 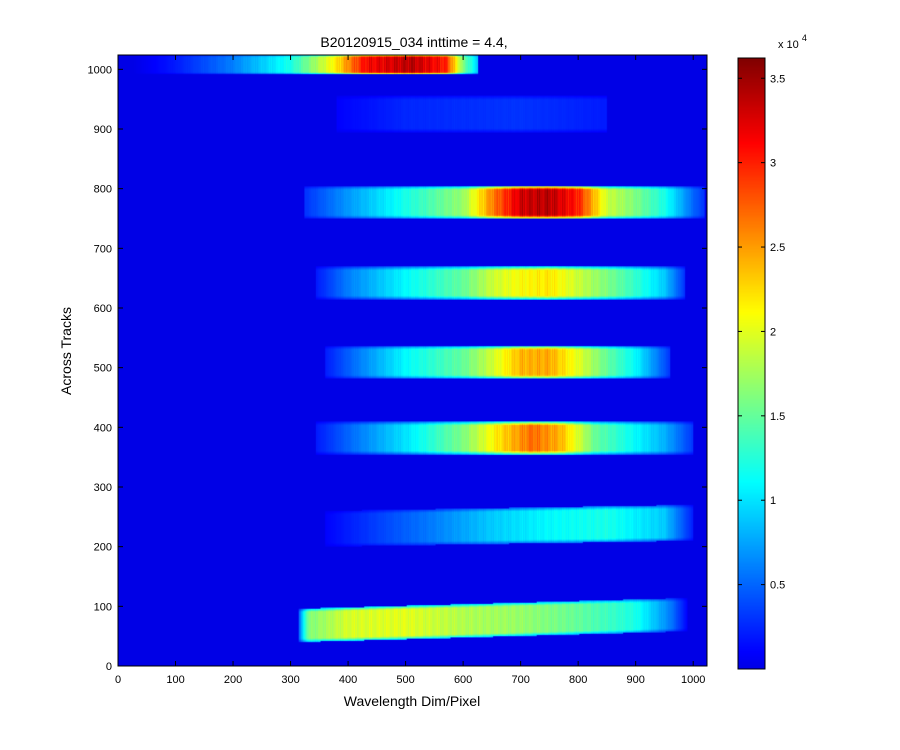 I want to click on y-tick-label: 700, so click(x=103, y=249).